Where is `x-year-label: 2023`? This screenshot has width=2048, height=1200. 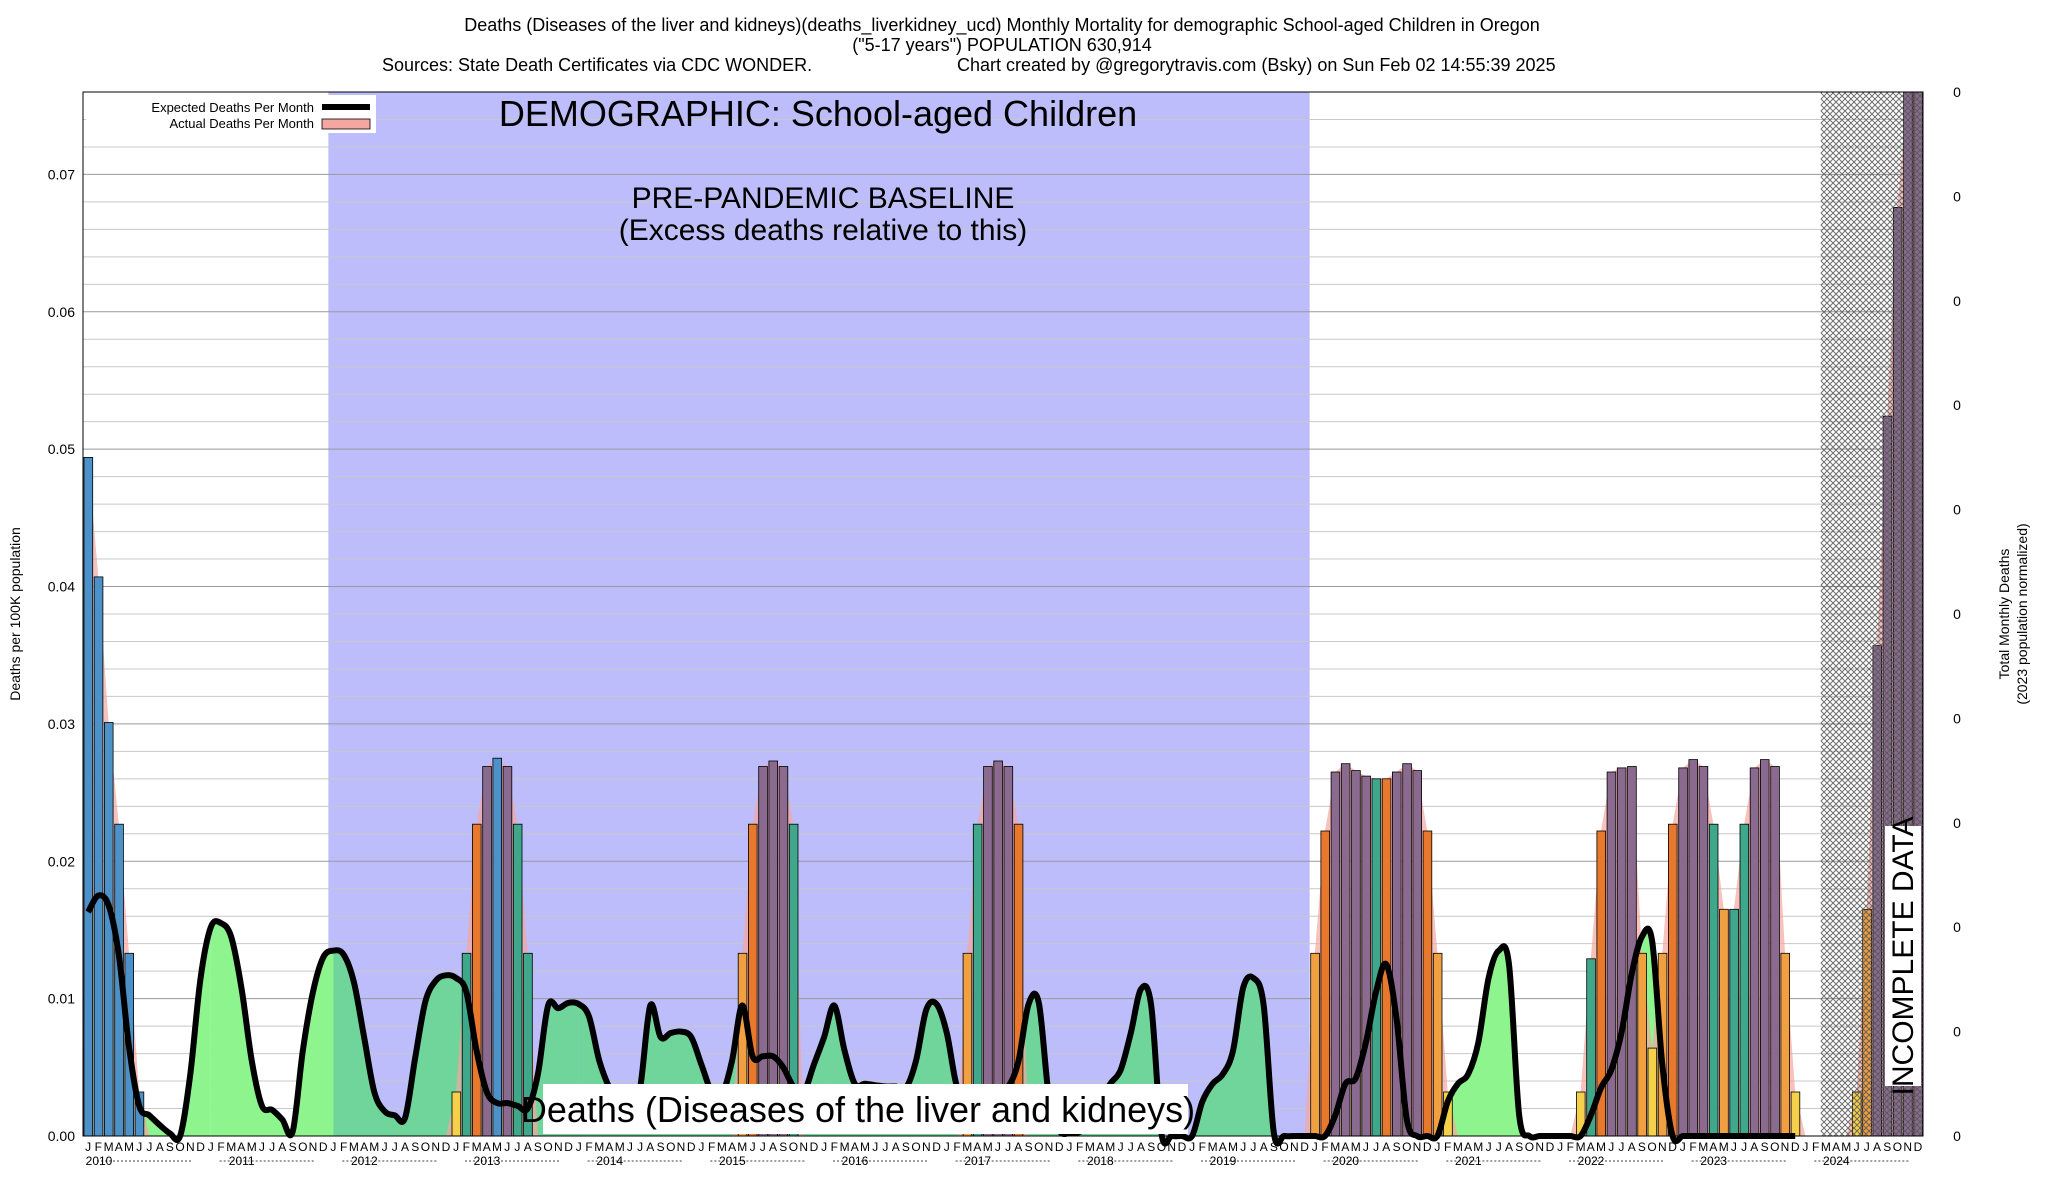 x-year-label: 2023 is located at coordinates (1713, 1161).